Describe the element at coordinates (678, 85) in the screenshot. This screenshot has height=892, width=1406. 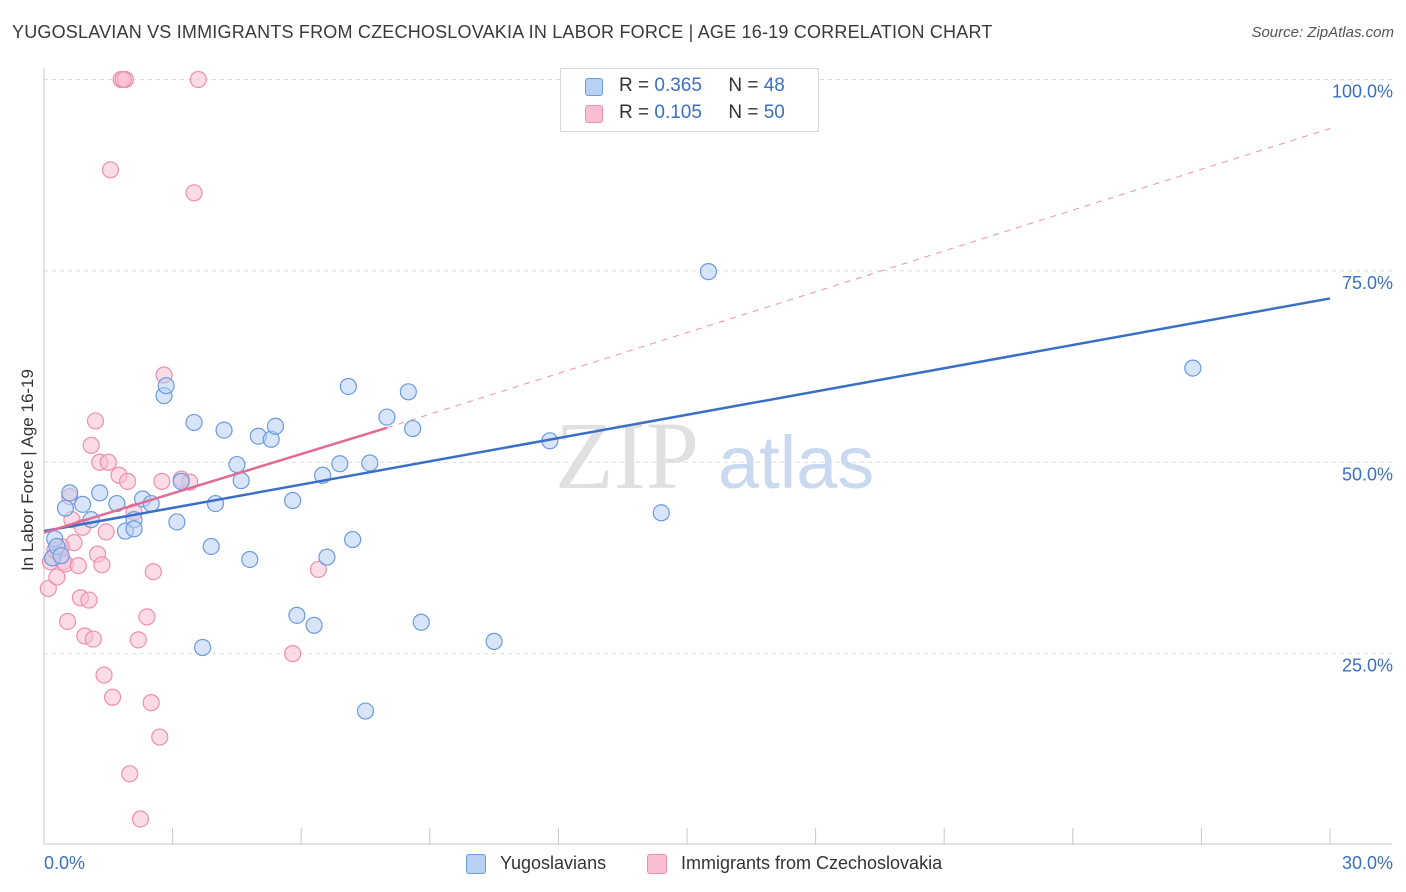
I see `legend-r-value: 0.365` at that location.